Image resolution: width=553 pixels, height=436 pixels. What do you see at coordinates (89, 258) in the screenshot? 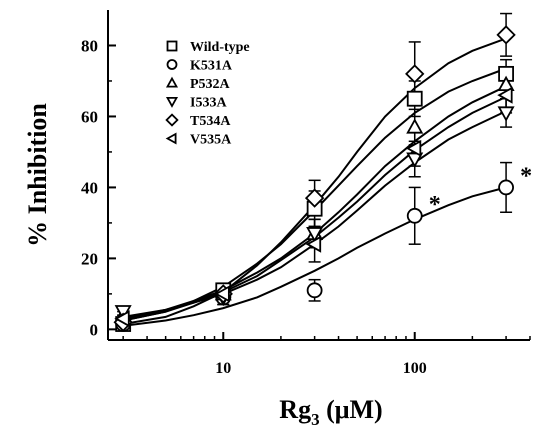
I see `y-tick-label: 20` at bounding box center [89, 258].